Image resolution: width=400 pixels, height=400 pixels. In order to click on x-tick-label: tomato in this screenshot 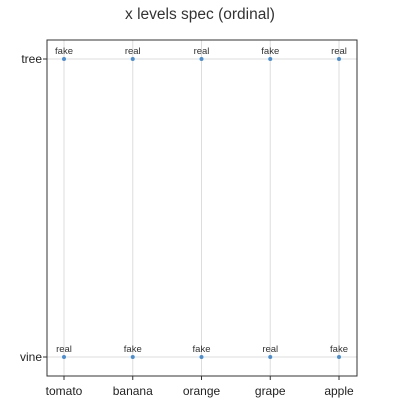, I will do `click(64, 391)`.